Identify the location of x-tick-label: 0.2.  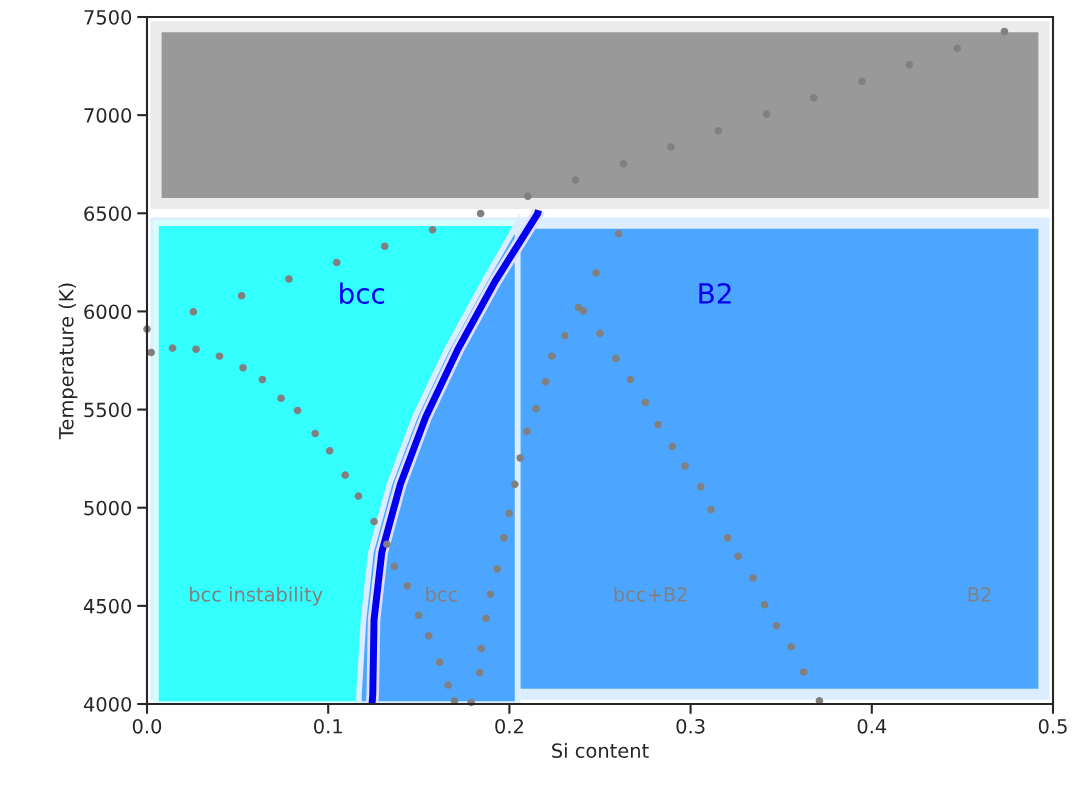
(509, 726).